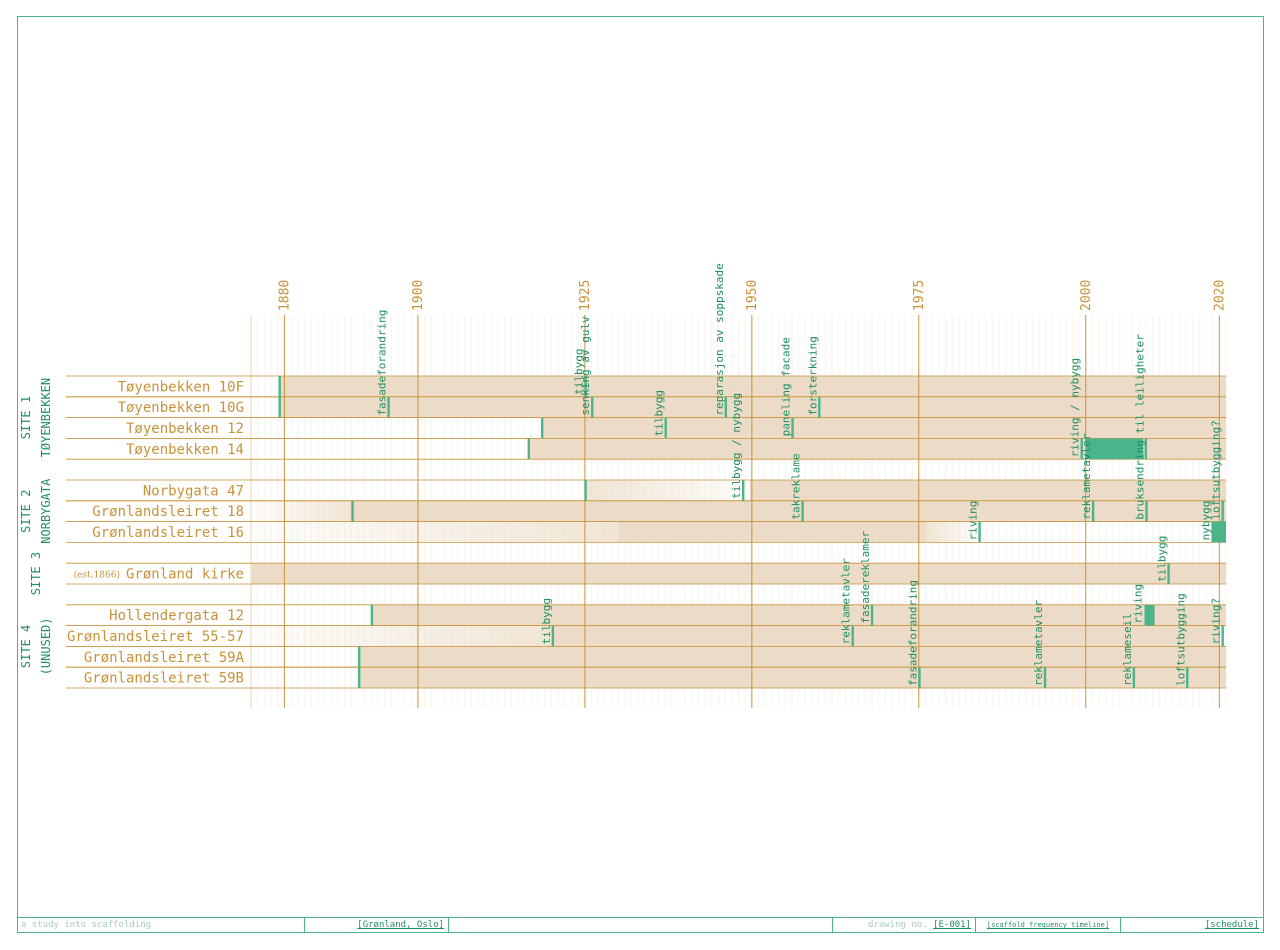 This screenshot has width=1280, height=950. What do you see at coordinates (193, 491) in the screenshot?
I see `building-name: Norbygata 47` at bounding box center [193, 491].